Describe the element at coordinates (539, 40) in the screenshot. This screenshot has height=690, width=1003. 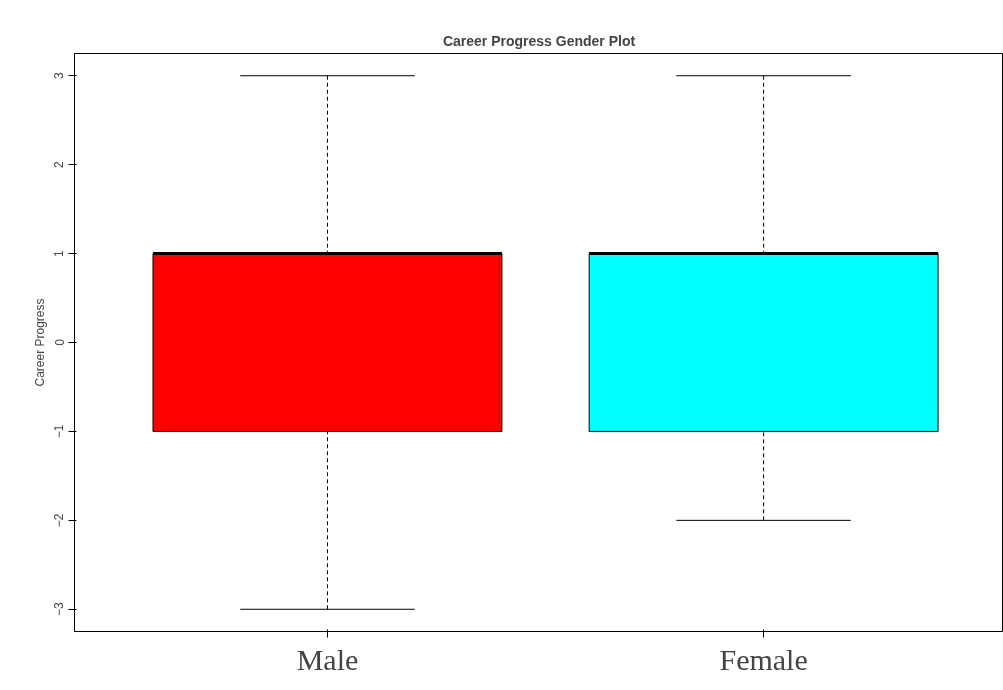
I see `chart-title: Career Progress Gender Plot` at that location.